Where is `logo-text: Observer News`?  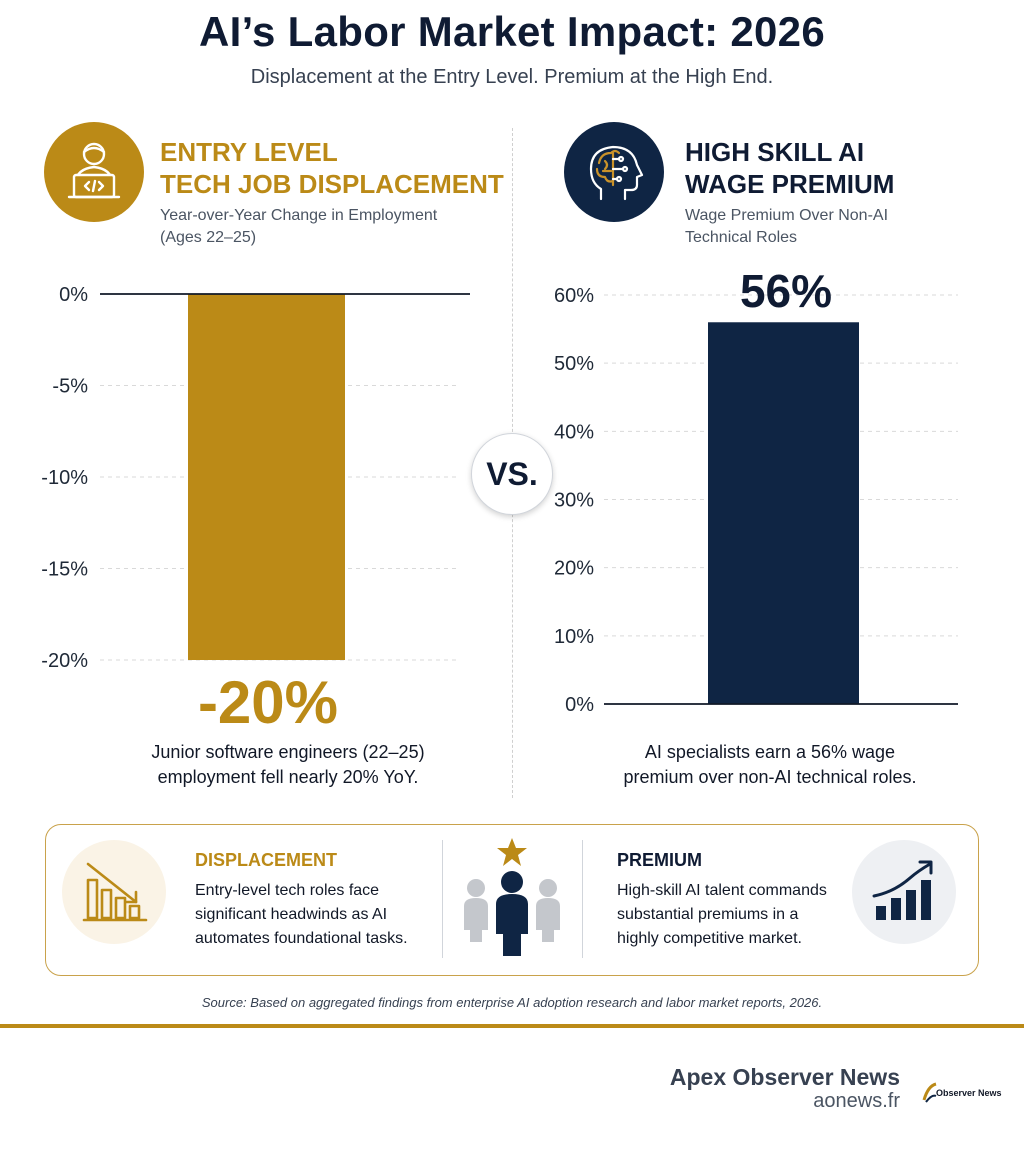
logo-text: Observer News is located at coordinates (969, 1093).